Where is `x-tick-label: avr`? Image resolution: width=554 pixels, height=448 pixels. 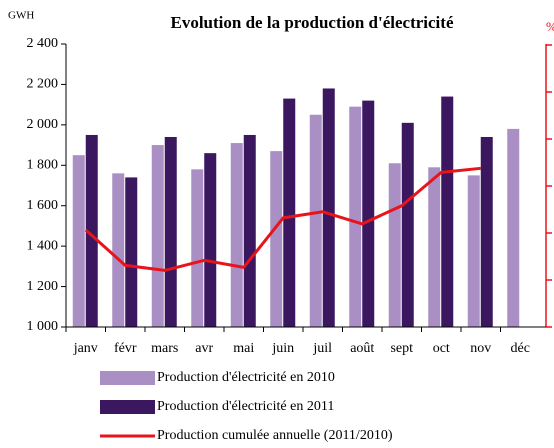 x-tick-label: avr is located at coordinates (204, 348).